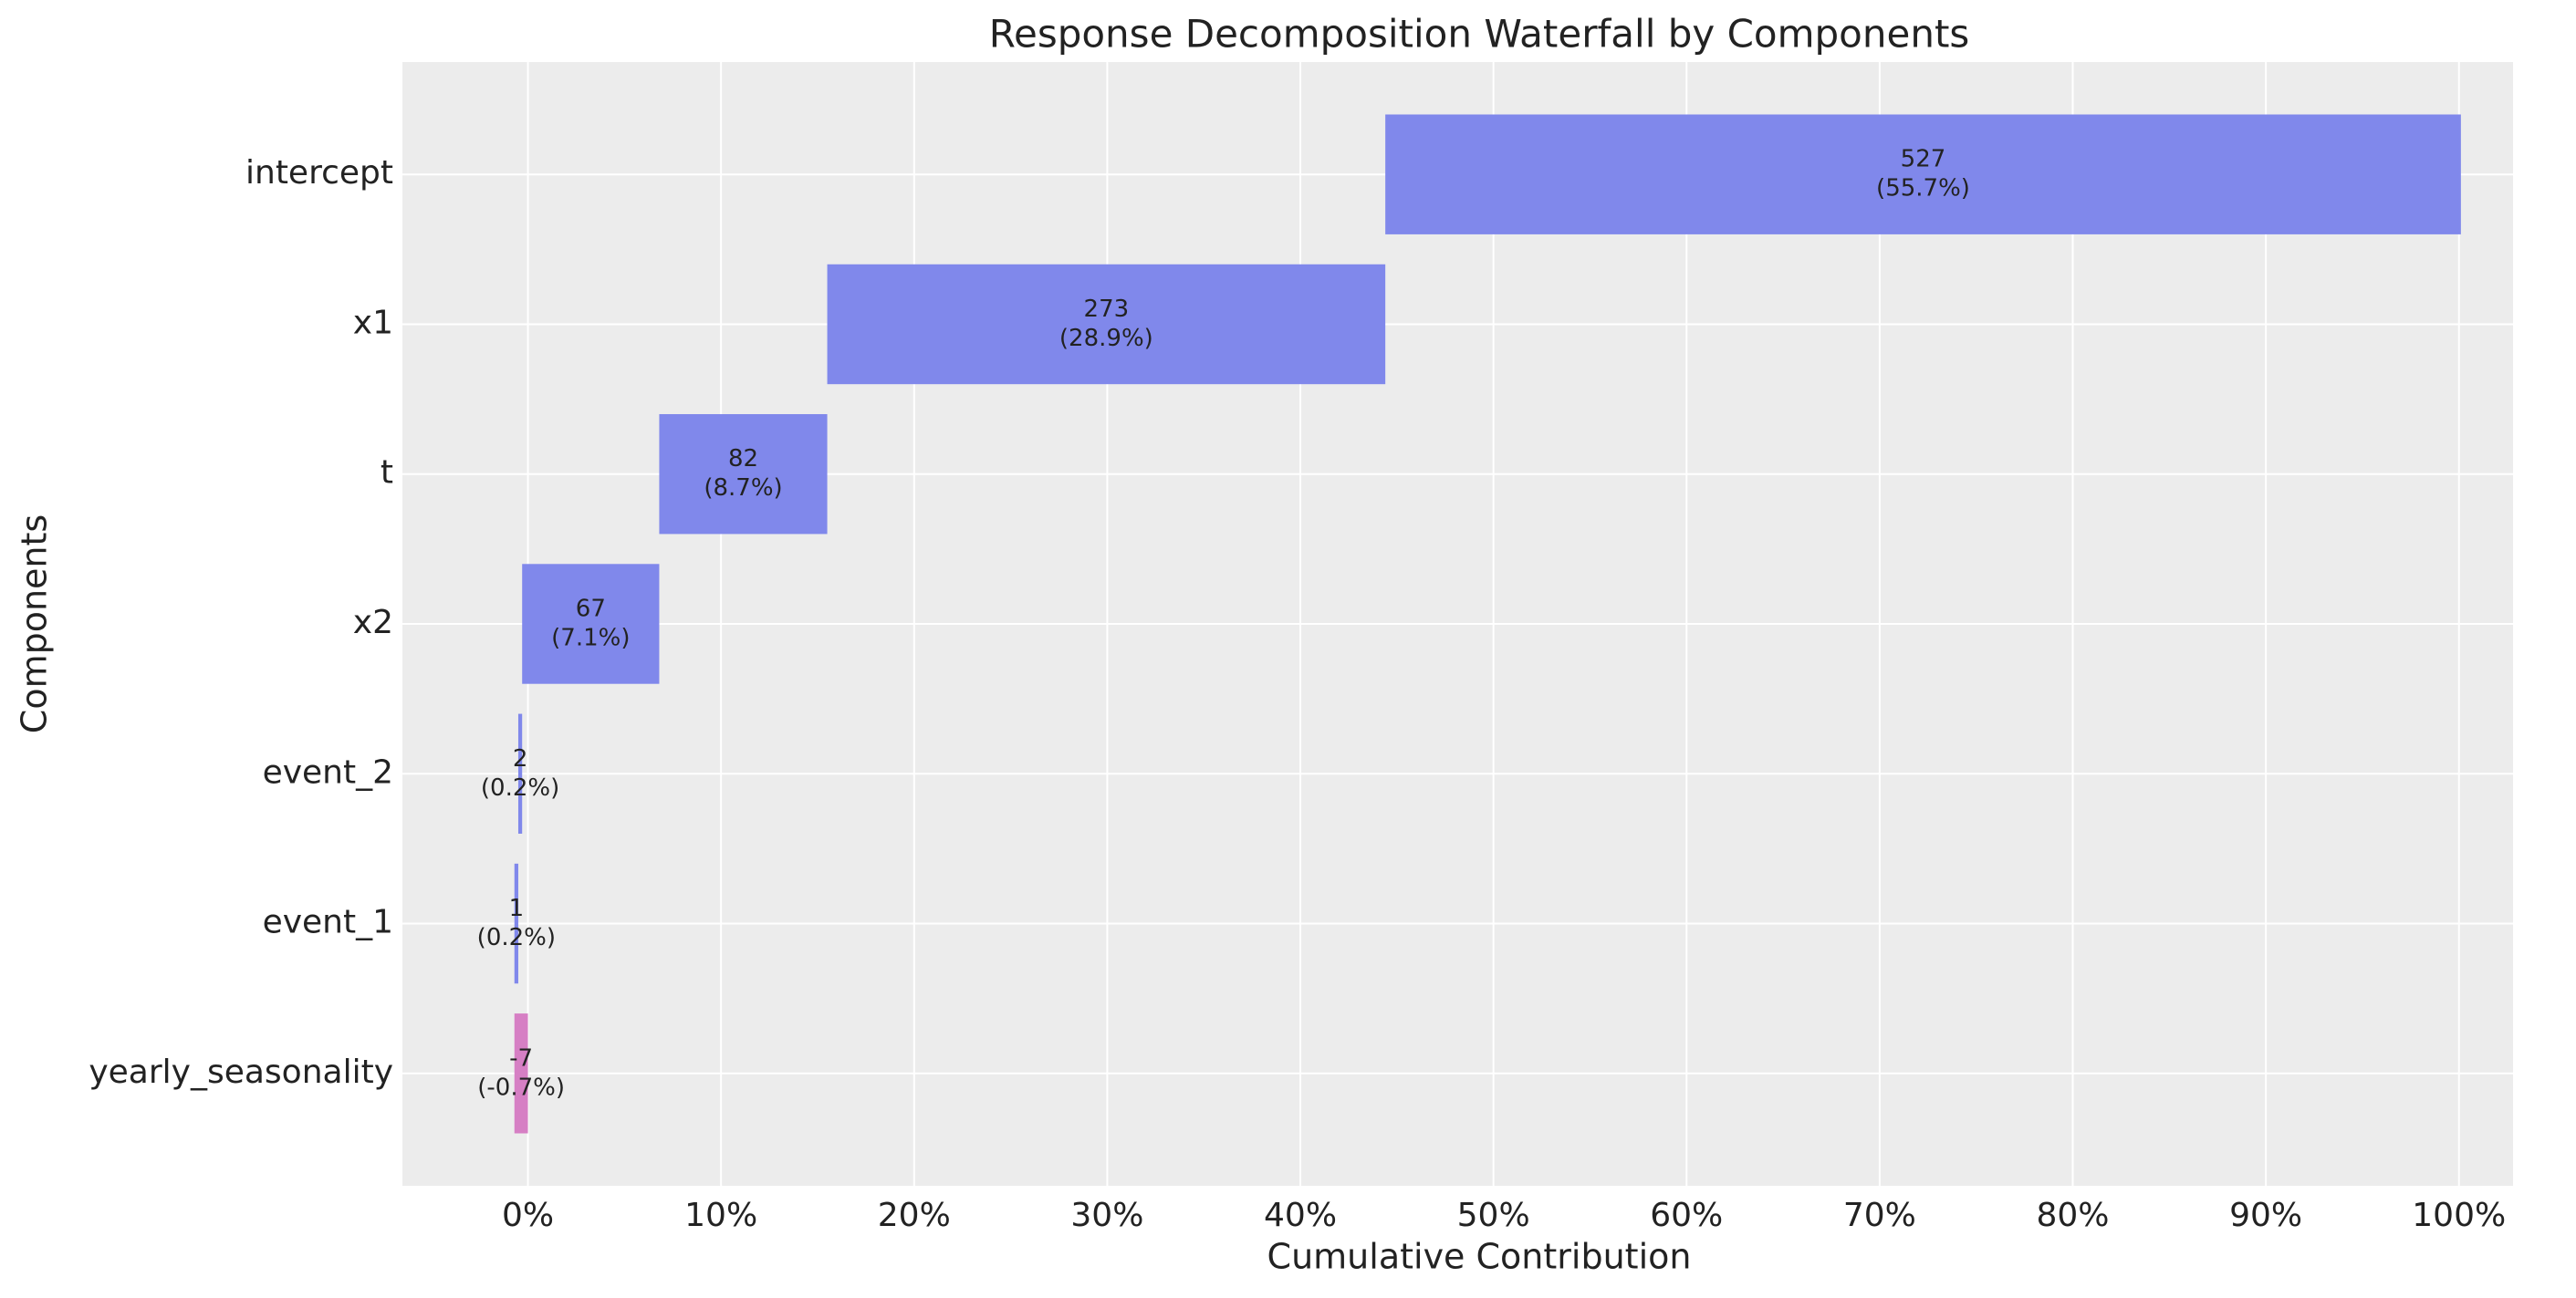  Describe the element at coordinates (387, 473) in the screenshot. I see `y-tick-label: t` at that location.